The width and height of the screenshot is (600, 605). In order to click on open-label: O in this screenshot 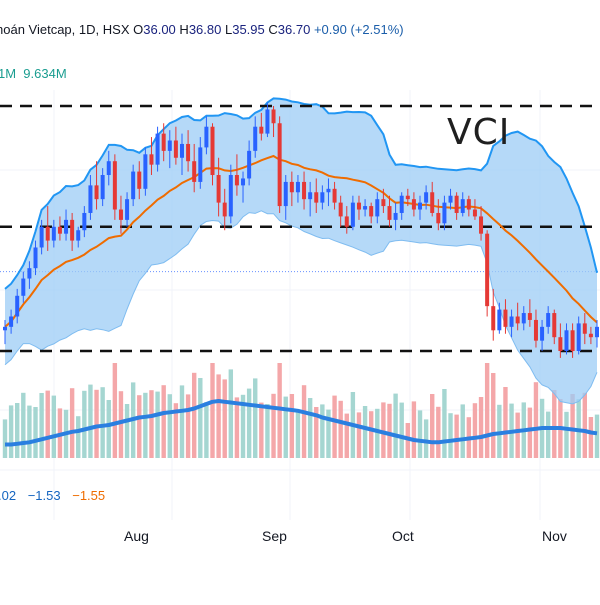, I will do `click(138, 29)`.